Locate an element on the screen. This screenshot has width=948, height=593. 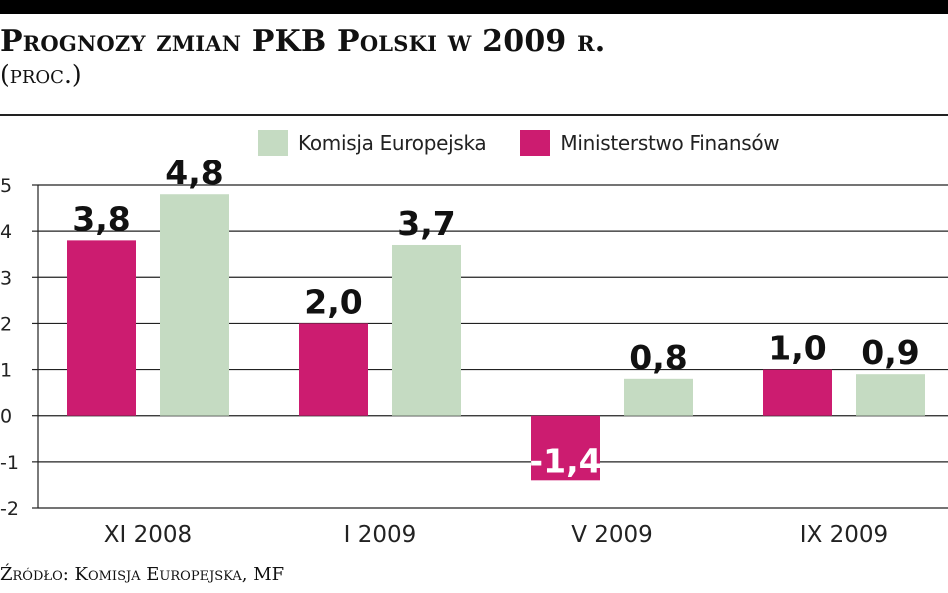
legend-label-ke: Komisja Europejska is located at coordinates (392, 143).